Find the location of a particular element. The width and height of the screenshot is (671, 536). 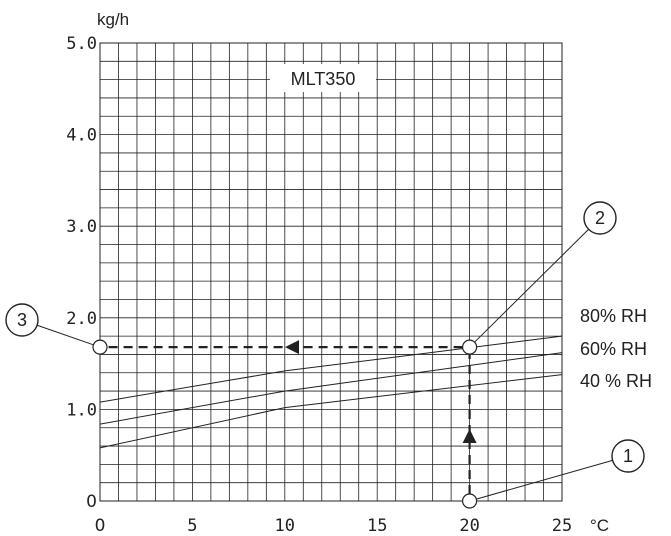

x-unit-label: °C is located at coordinates (599, 525).